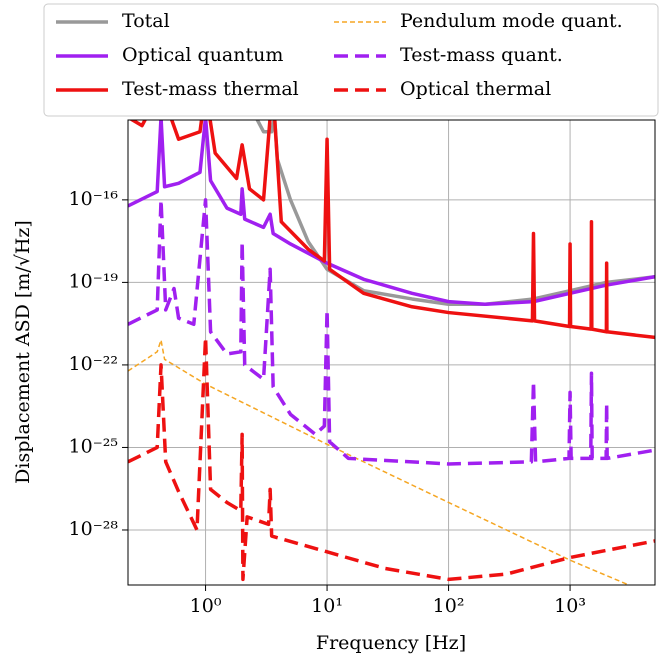 The width and height of the screenshot is (664, 664). What do you see at coordinates (449, 606) in the screenshot?
I see `x-tick-label: 10²` at bounding box center [449, 606].